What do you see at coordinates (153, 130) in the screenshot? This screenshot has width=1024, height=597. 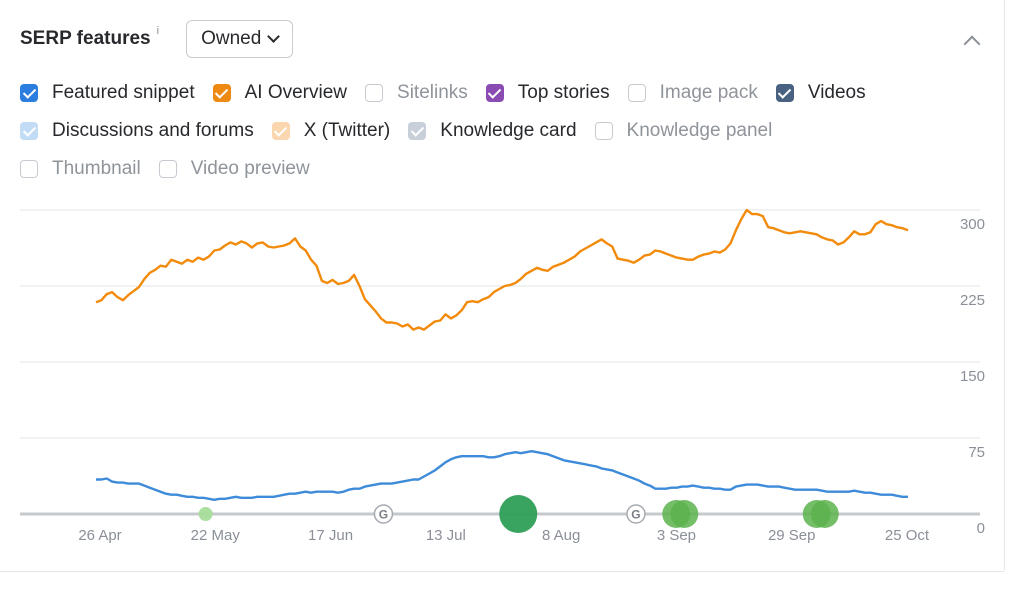 I see `filter-label: Discussions and forums` at bounding box center [153, 130].